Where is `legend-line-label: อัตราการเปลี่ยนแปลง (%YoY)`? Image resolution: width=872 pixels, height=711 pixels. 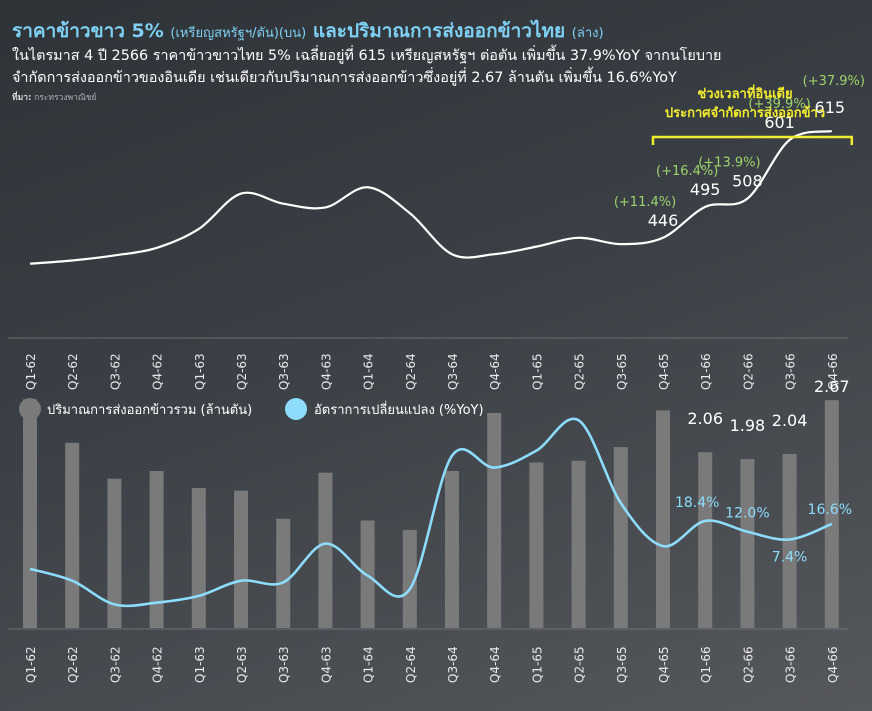 legend-line-label: อัตราการเปลี่ยนแปลง (%YoY) is located at coordinates (399, 409).